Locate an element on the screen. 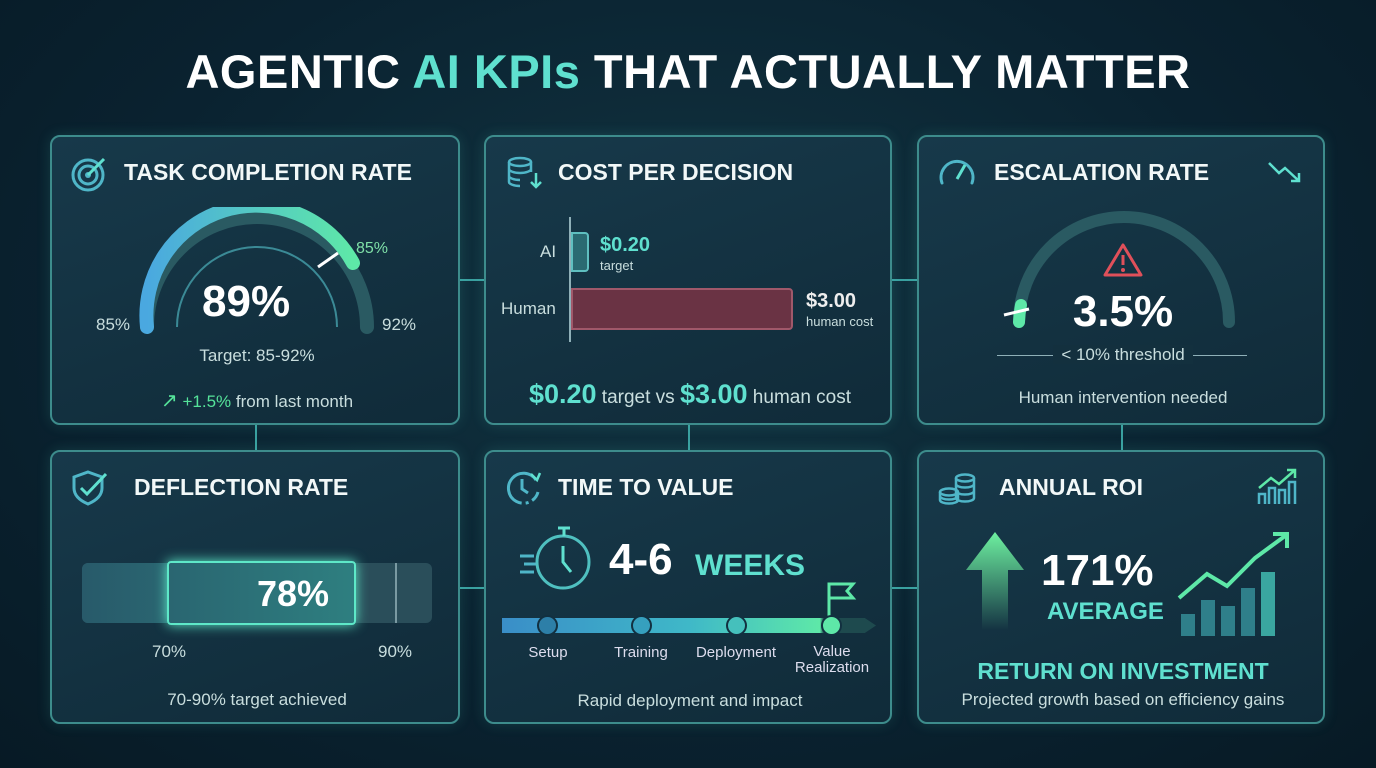 This screenshot has height=768, width=1376. time-value: 4-6 is located at coordinates (641, 559).